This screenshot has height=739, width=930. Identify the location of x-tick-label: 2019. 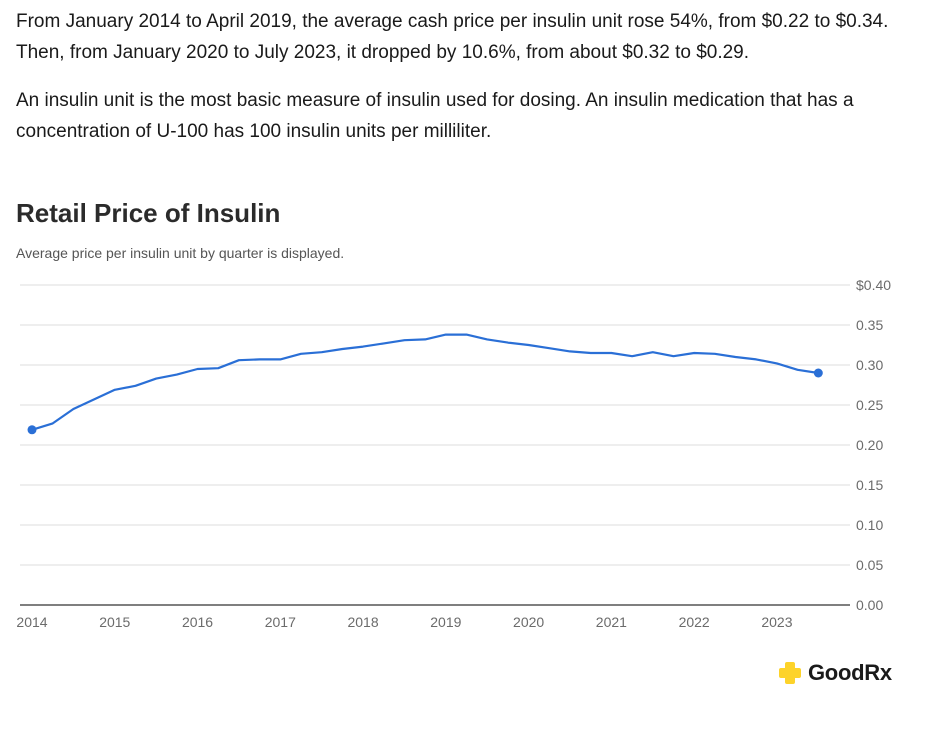
(445, 622).